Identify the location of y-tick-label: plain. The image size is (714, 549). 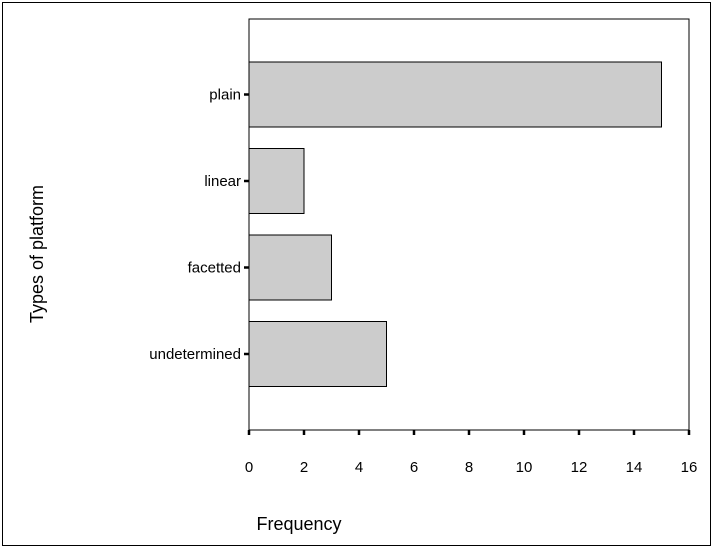
(225, 95).